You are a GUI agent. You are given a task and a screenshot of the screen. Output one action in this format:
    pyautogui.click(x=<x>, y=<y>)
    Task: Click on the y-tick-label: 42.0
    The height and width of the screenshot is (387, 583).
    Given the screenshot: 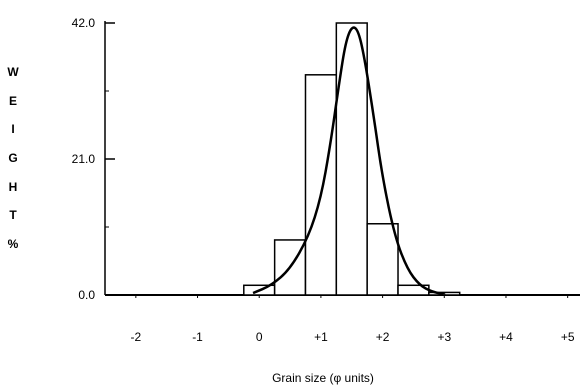 What is the action you would take?
    pyautogui.click(x=84, y=23)
    